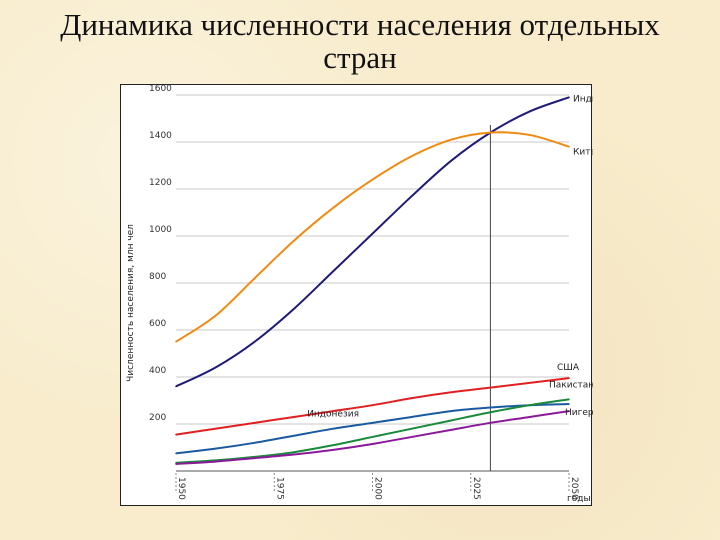  What do you see at coordinates (176, 453) in the screenshot?
I see `series-3-point-1950` at bounding box center [176, 453].